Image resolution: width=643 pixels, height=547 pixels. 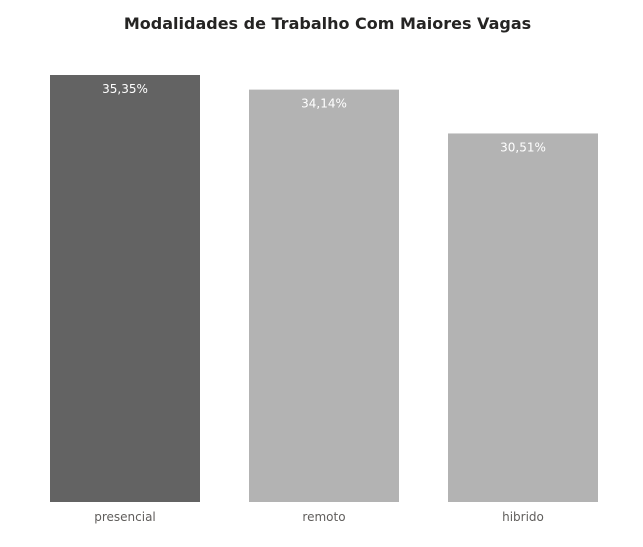 I want to click on data-label-hibrido: 30,51%, so click(x=523, y=147).